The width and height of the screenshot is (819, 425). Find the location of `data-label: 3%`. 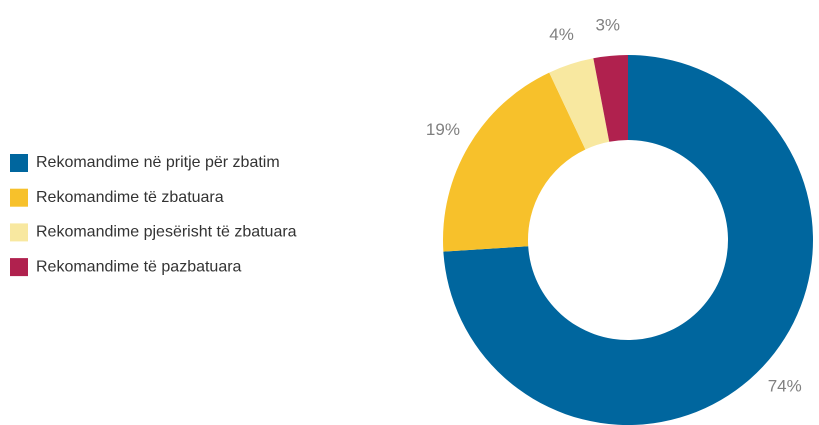

data-label: 3% is located at coordinates (607, 24).